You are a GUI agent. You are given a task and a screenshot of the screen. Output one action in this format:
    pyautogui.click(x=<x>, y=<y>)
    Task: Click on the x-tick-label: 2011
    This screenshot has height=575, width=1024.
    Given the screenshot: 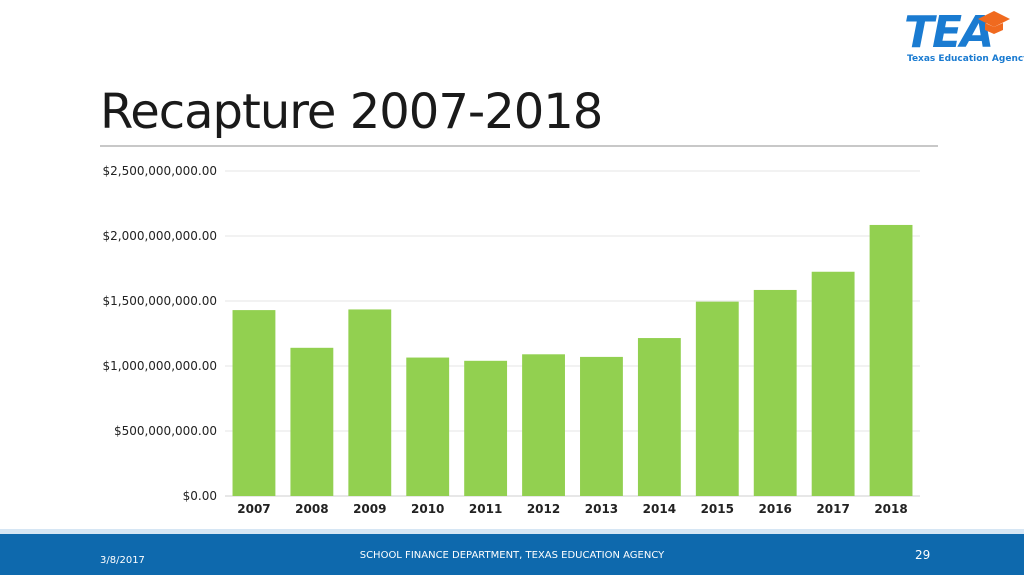 What is the action you would take?
    pyautogui.click(x=485, y=509)
    